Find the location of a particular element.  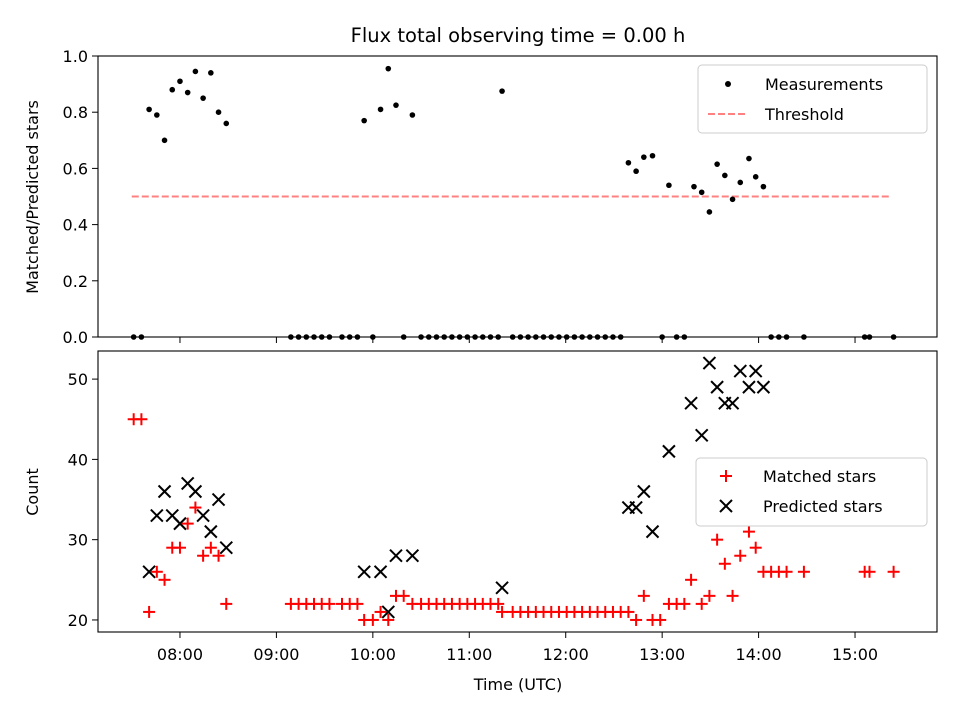

top-y-axis-label: Matched/Predicted stars is located at coordinates (32, 197).